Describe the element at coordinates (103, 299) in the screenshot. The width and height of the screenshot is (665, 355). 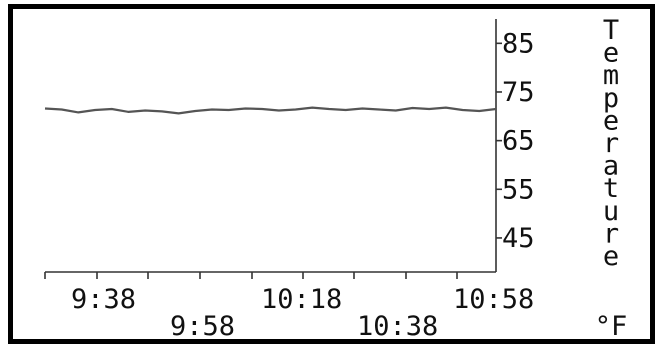
I see `x-tick-label: 9:38` at that location.